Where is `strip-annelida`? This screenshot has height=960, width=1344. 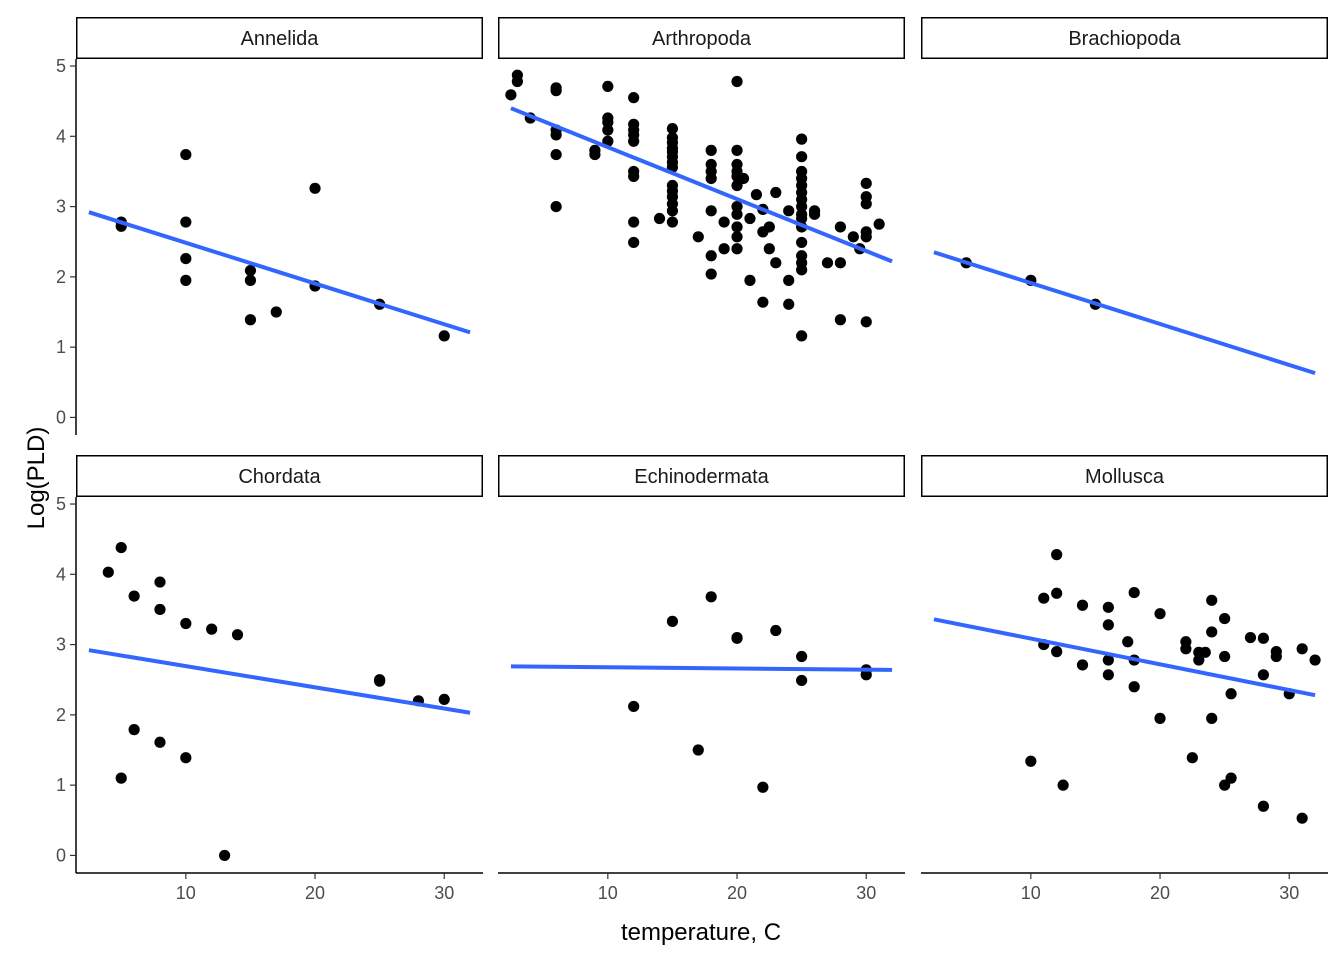
strip-annelida is located at coordinates (279, 38).